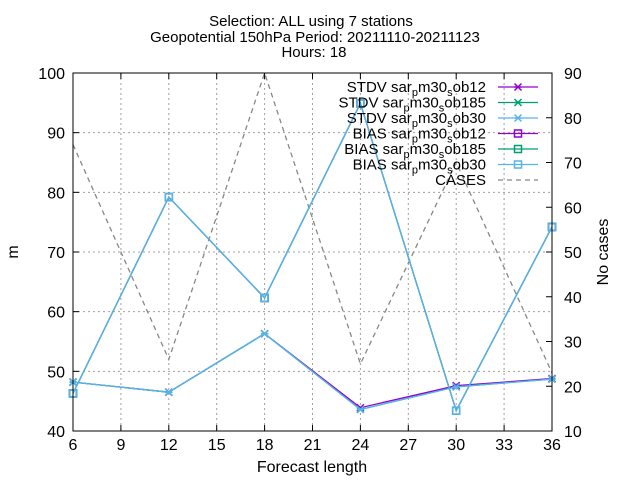  What do you see at coordinates (573, 74) in the screenshot?
I see `y2-tick-label: 90` at bounding box center [573, 74].